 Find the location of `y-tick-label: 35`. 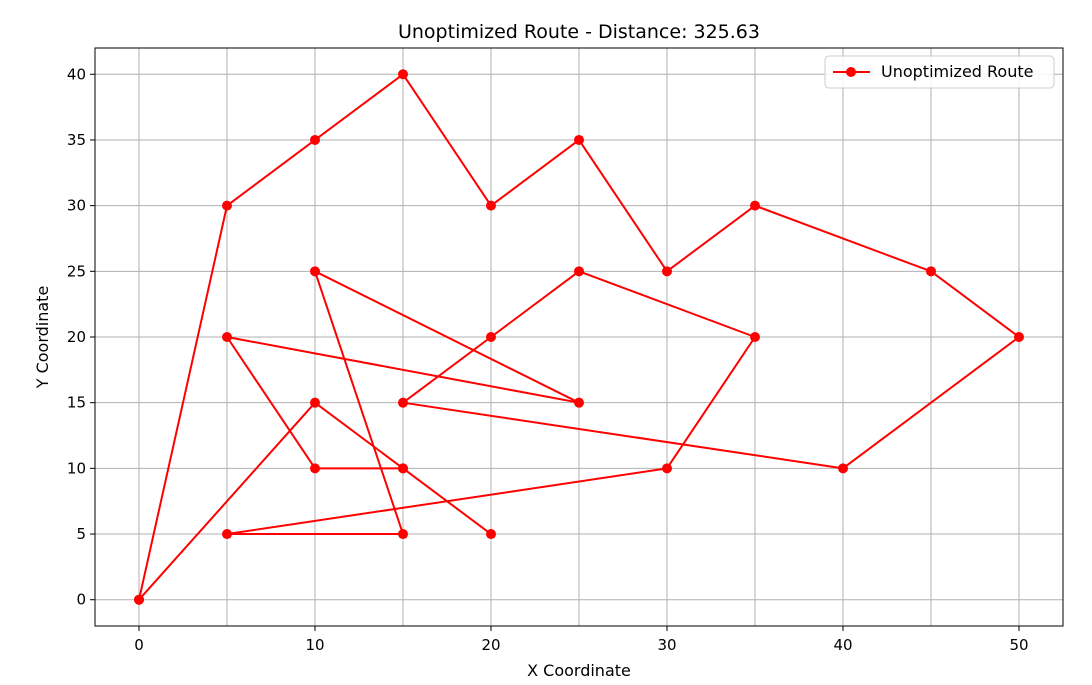

y-tick-label: 35 is located at coordinates (76, 140).